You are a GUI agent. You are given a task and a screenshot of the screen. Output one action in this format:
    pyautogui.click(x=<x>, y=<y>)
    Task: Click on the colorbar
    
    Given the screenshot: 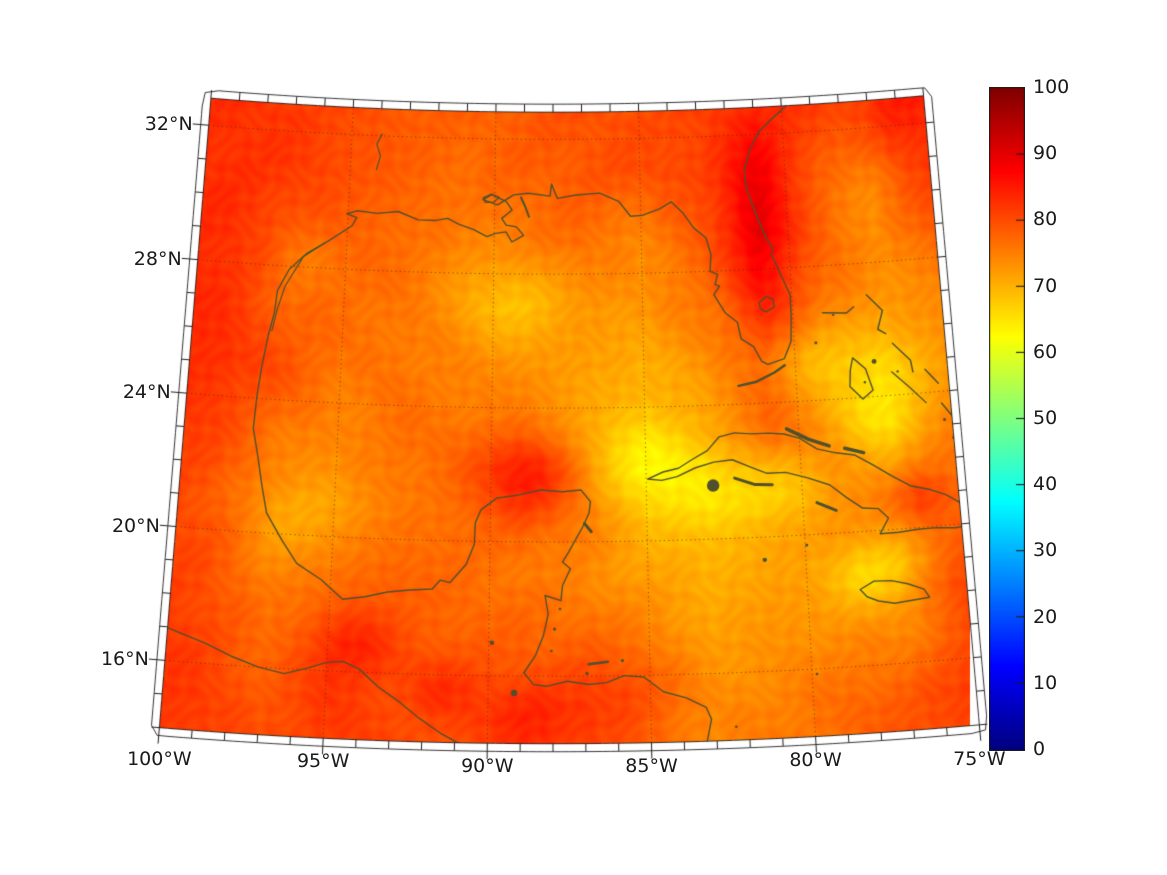 What is the action you would take?
    pyautogui.click(x=1007, y=419)
    